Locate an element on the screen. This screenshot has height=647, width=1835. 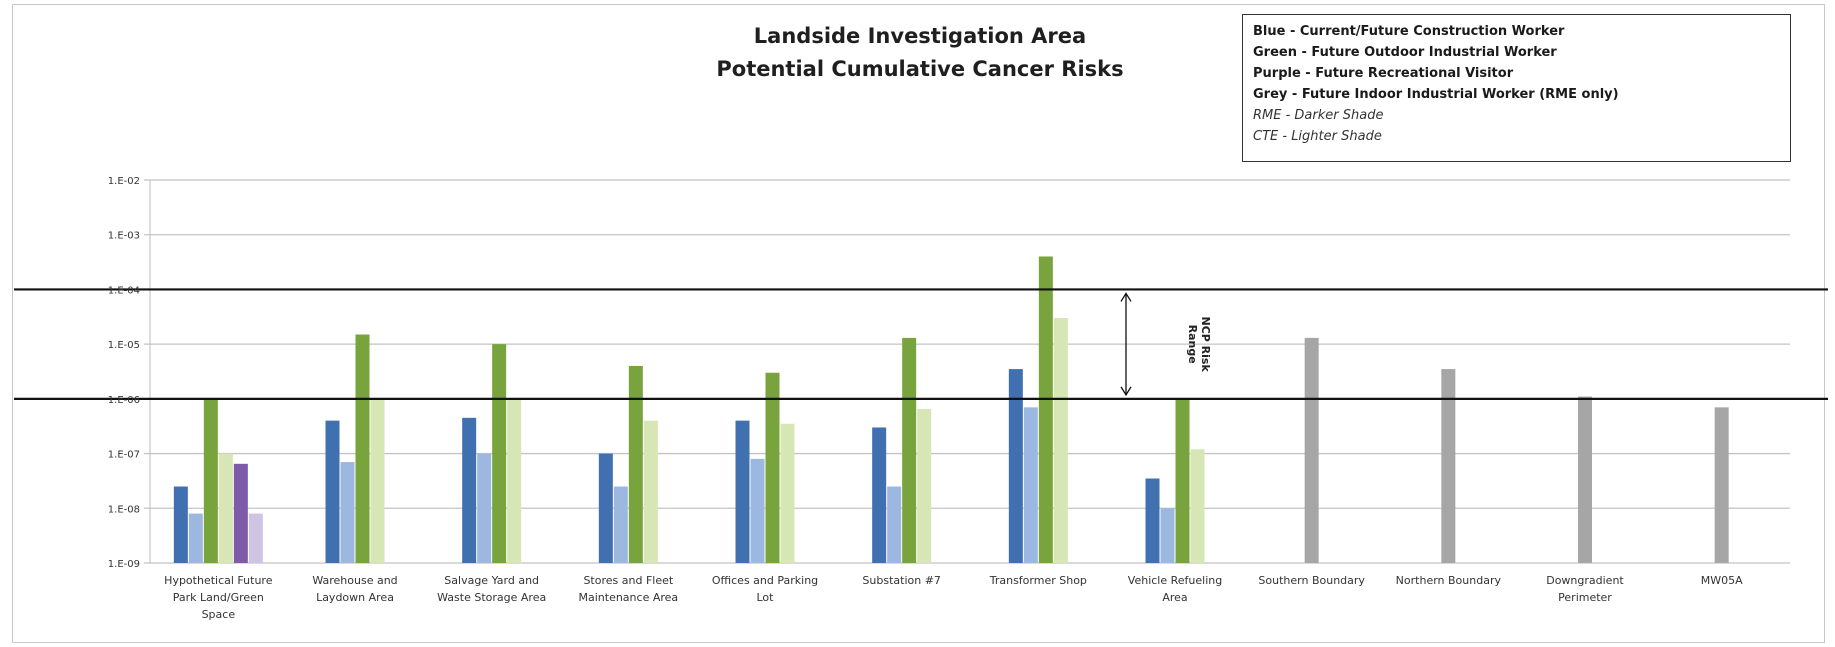
y-tick-label: 1.E-09 is located at coordinates (124, 564).